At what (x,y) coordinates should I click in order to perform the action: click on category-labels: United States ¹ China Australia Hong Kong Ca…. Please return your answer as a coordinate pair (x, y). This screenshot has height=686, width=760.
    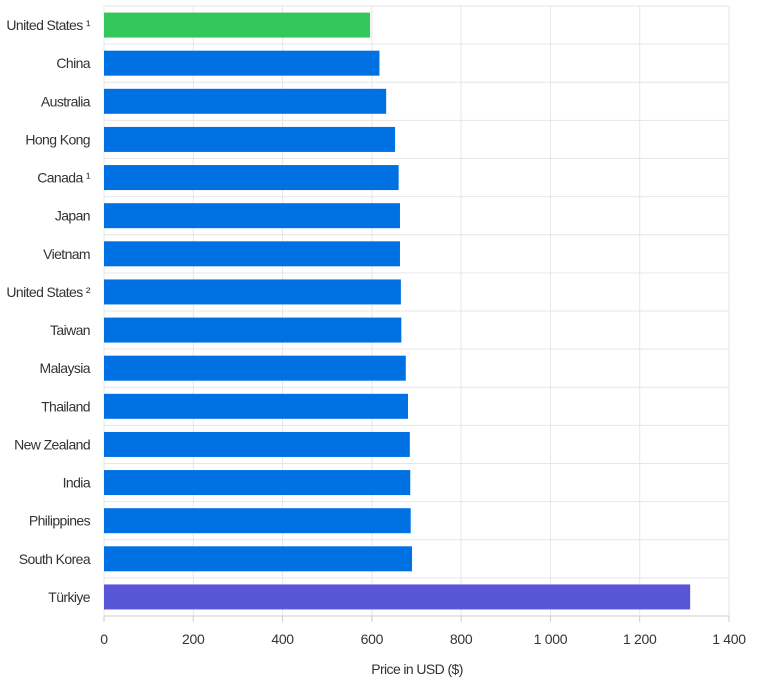
    Looking at the image, I should click on (48, 311).